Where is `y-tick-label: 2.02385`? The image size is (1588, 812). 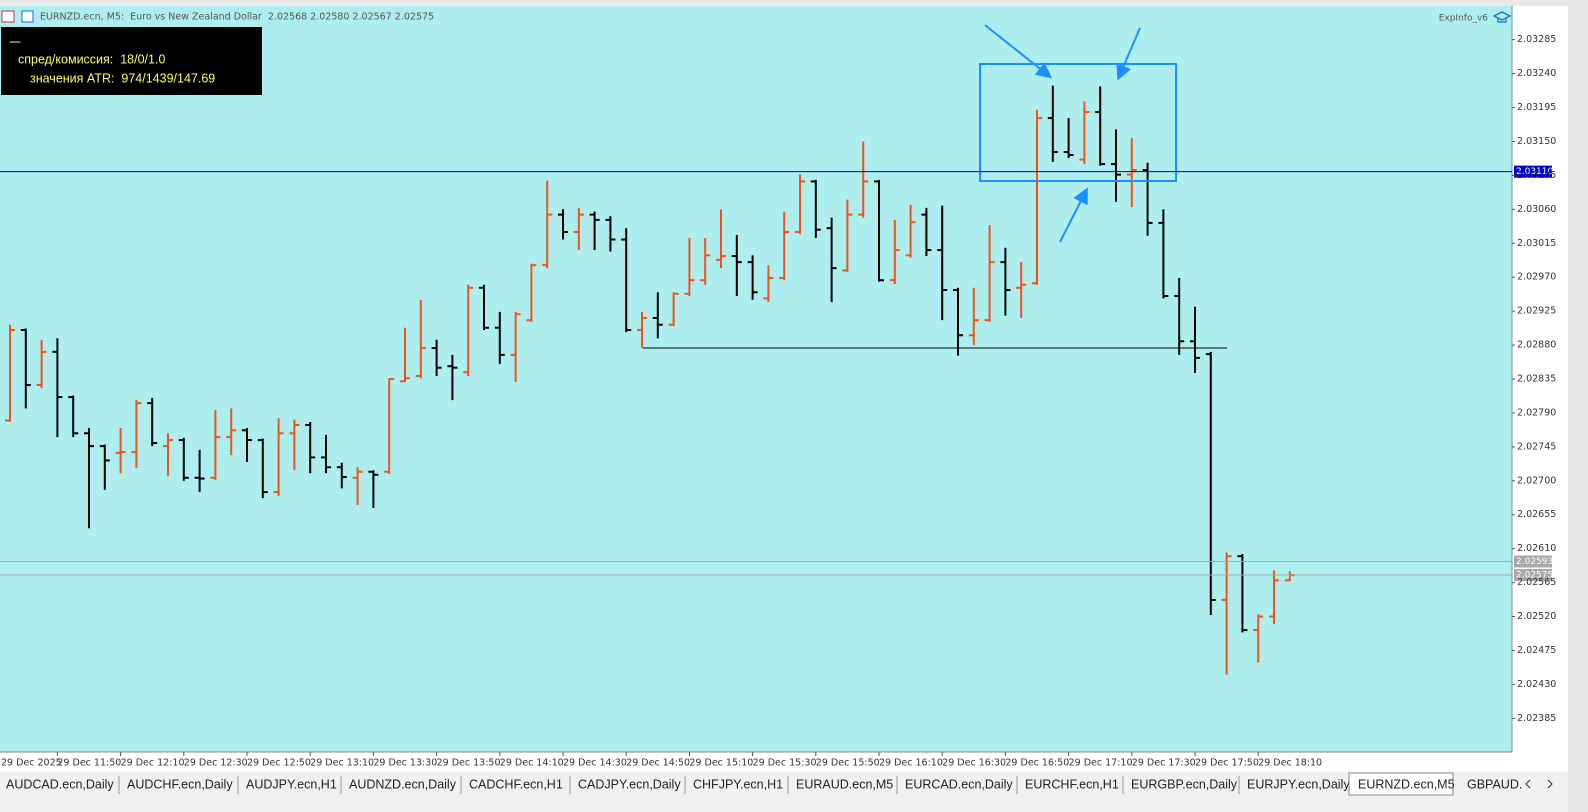
y-tick-label: 2.02385 is located at coordinates (1536, 718).